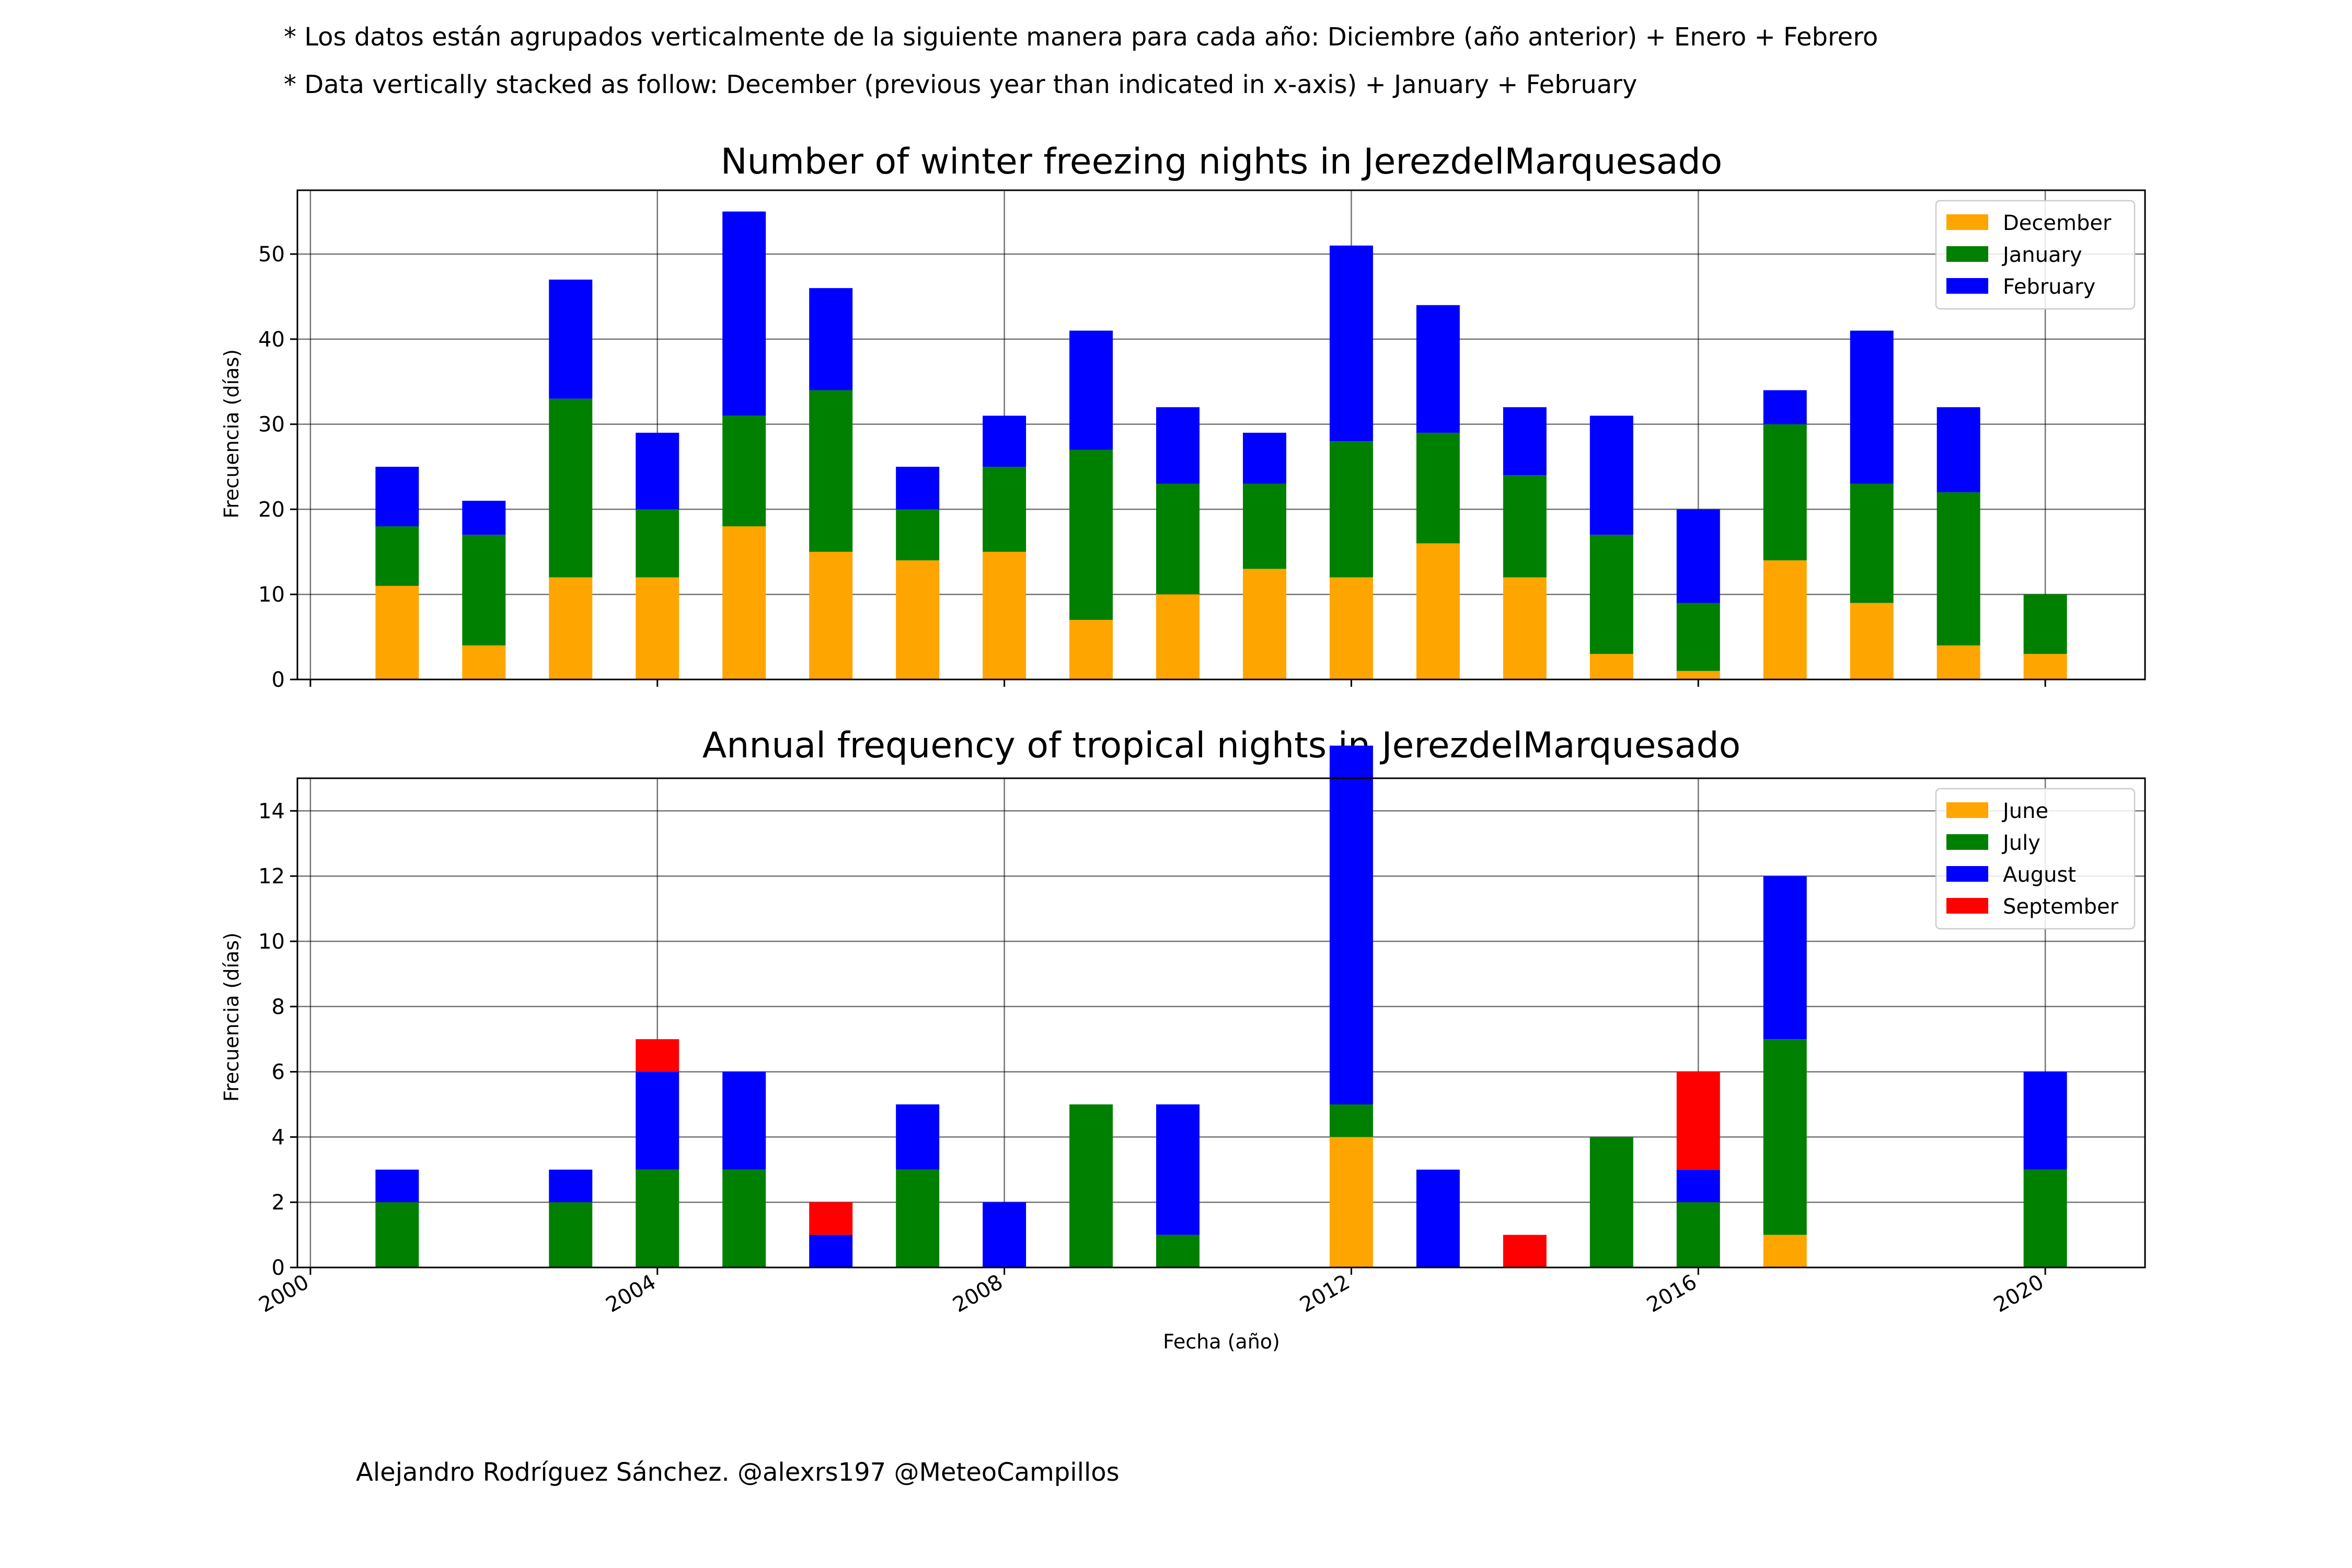  Describe the element at coordinates (278, 1137) in the screenshot. I see `y-tick-label: 4` at that location.